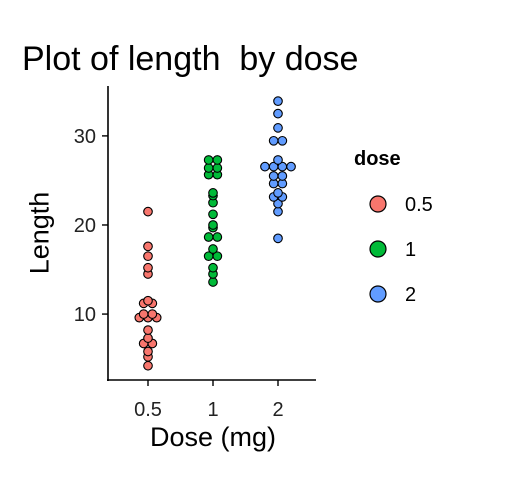 This screenshot has height=480, width=518. I want to click on legend-label: 1, so click(410, 250).